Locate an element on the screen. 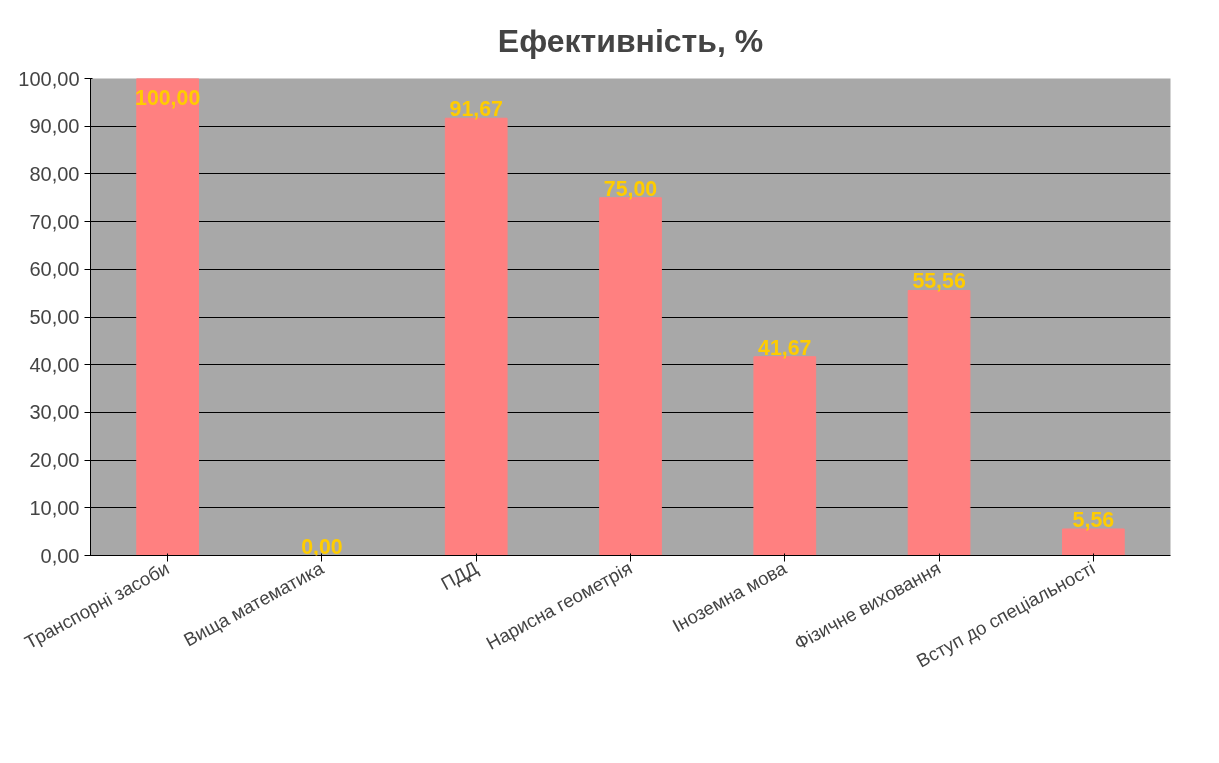 The height and width of the screenshot is (763, 1219). data-label: 91,67 is located at coordinates (476, 109).